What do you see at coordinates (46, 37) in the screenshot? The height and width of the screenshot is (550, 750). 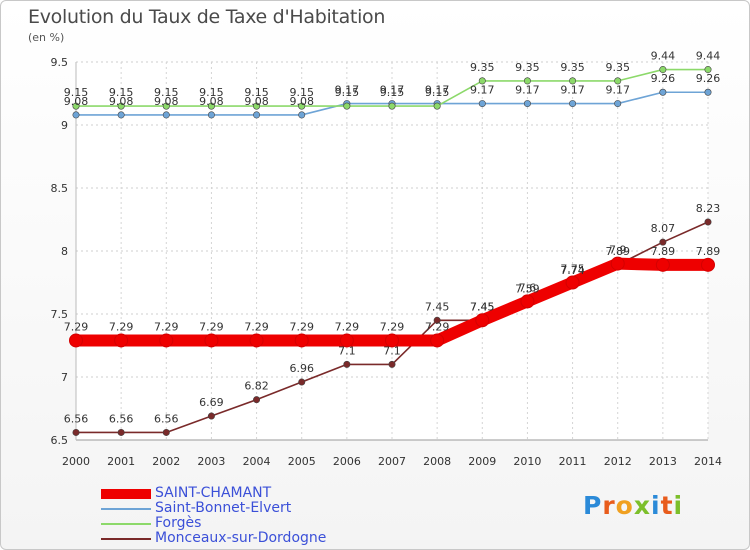 I see `y-axis-unit-label: (en %)` at bounding box center [46, 37].